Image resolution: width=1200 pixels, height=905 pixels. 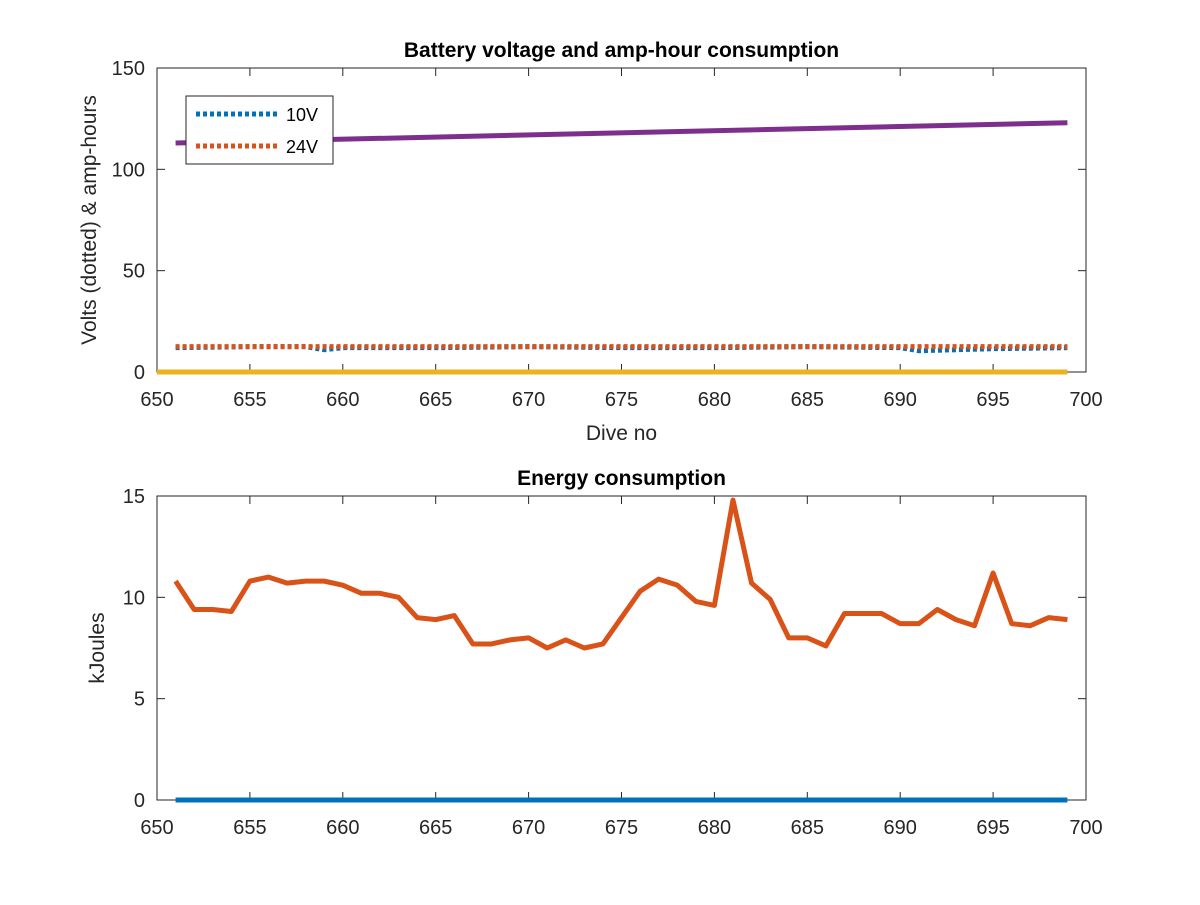 What do you see at coordinates (302, 147) in the screenshot?
I see `legend-label-24v: 24V` at bounding box center [302, 147].